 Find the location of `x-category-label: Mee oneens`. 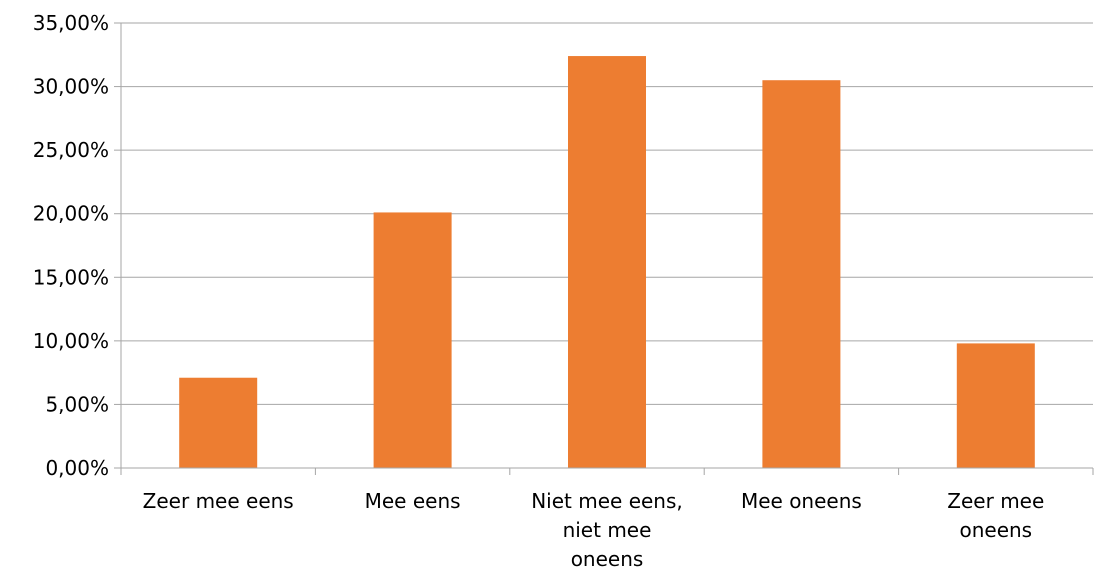

x-category-label: Mee oneens is located at coordinates (801, 501).